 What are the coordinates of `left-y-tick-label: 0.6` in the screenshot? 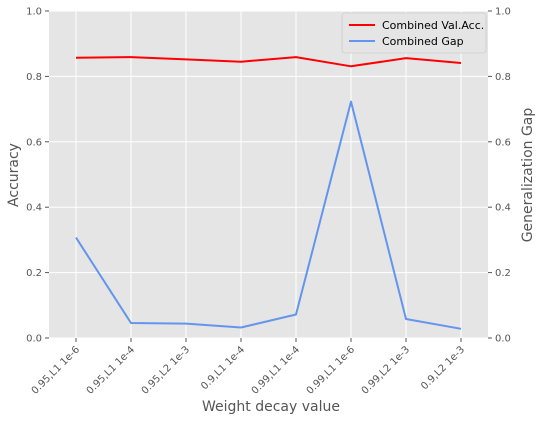 It's located at (34, 142).